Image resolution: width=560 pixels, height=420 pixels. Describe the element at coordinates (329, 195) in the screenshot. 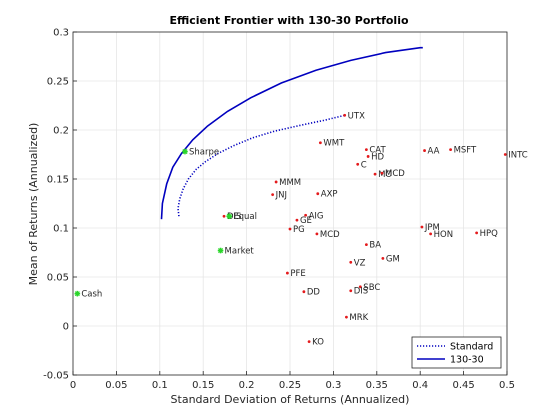

I see `asset-label: AXP` at that location.